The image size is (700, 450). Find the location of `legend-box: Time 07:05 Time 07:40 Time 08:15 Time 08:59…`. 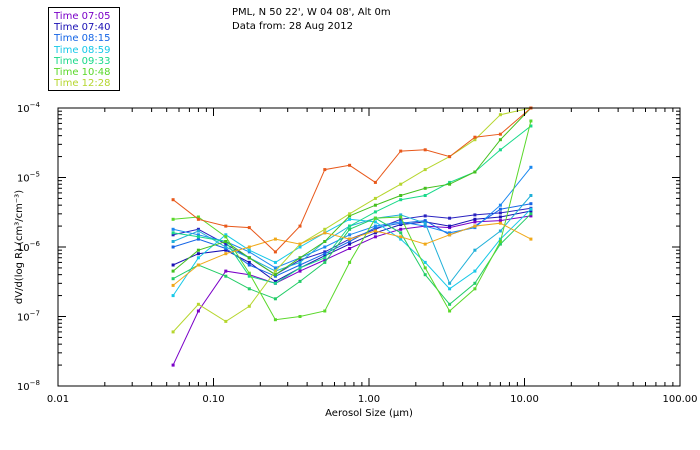

legend-box: Time 07:05 Time 07:40 Time 08:15 Time 08:59… is located at coordinates (84, 49).